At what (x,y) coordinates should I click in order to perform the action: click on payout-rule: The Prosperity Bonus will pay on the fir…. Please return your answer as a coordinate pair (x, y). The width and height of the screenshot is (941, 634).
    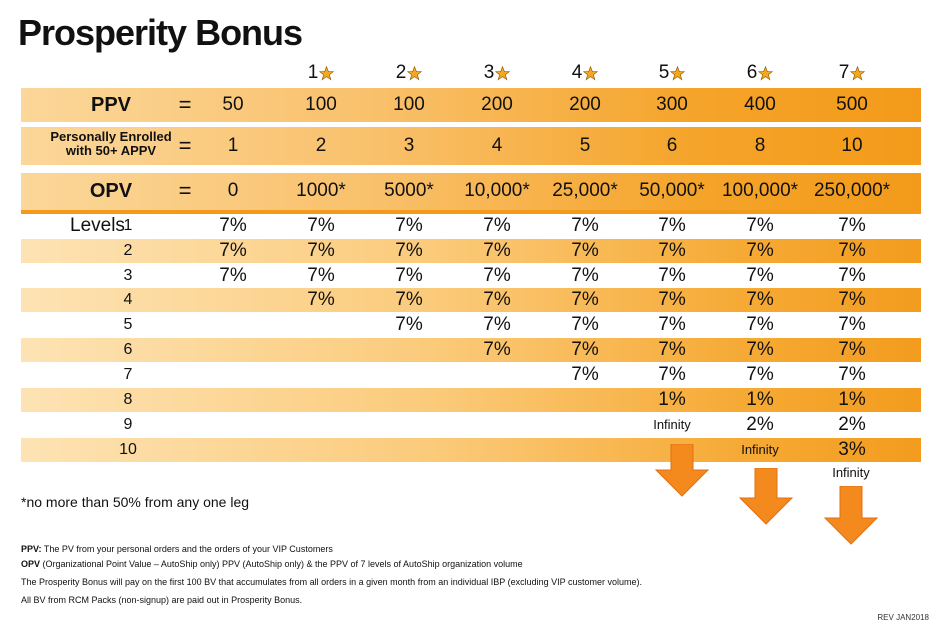
    Looking at the image, I should click on (331, 582).